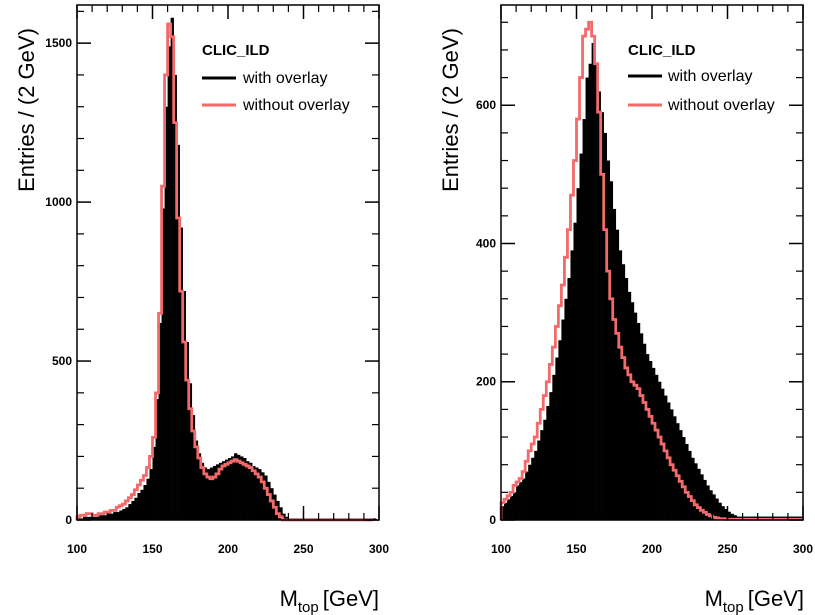 The width and height of the screenshot is (815, 615). What do you see at coordinates (329, 600) in the screenshot?
I see `left-x-axis-title: Mtop [GeV]` at bounding box center [329, 600].